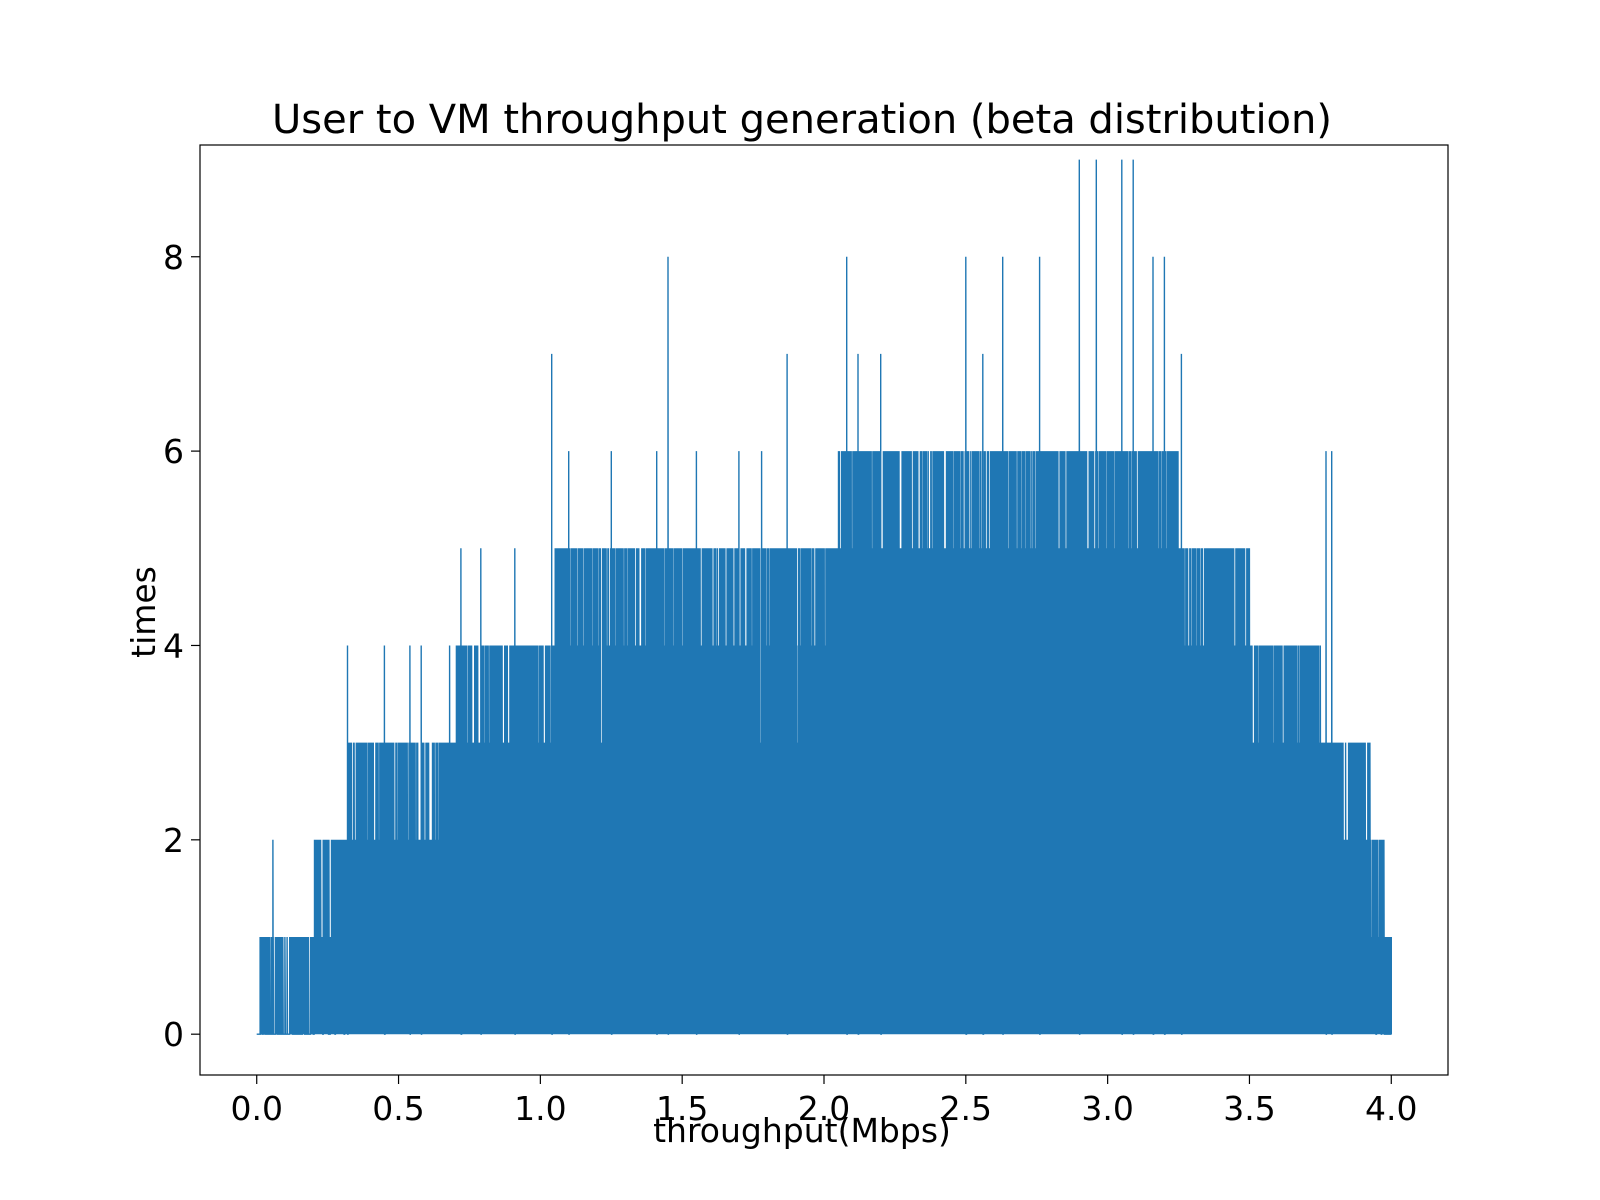 This screenshot has height=1200, width=1600. I want to click on y-tick-label: 8, so click(173, 257).